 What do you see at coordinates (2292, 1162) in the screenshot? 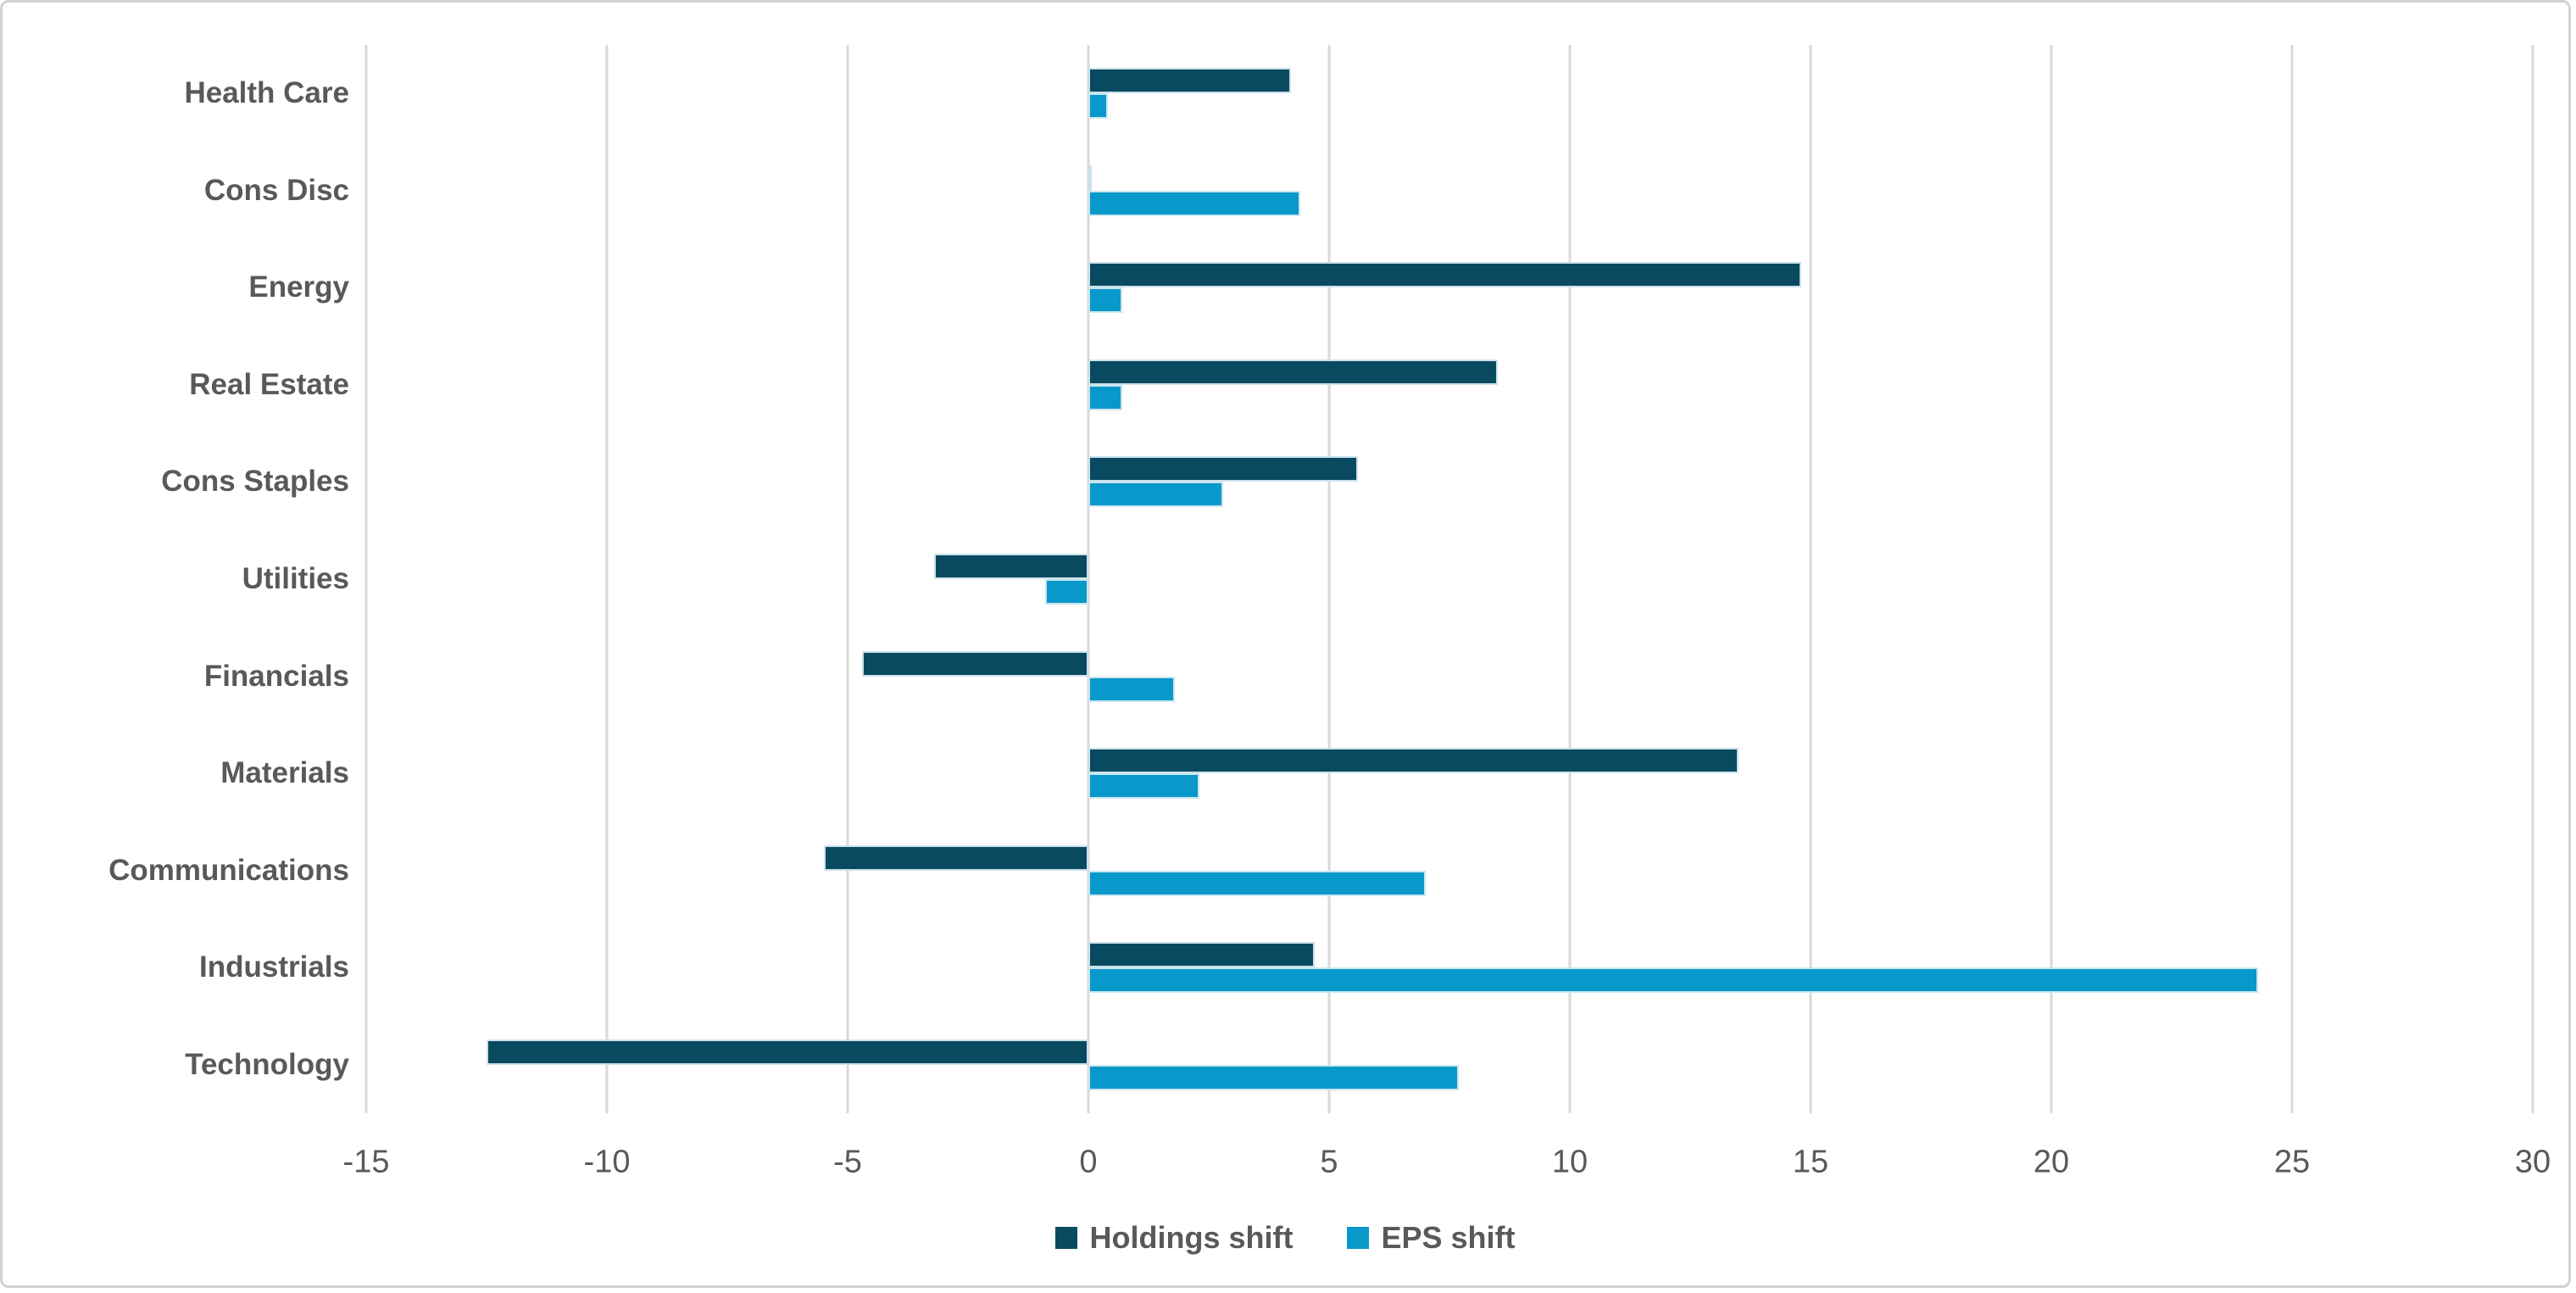
I see `x-tick-label-25: 25` at bounding box center [2292, 1162].